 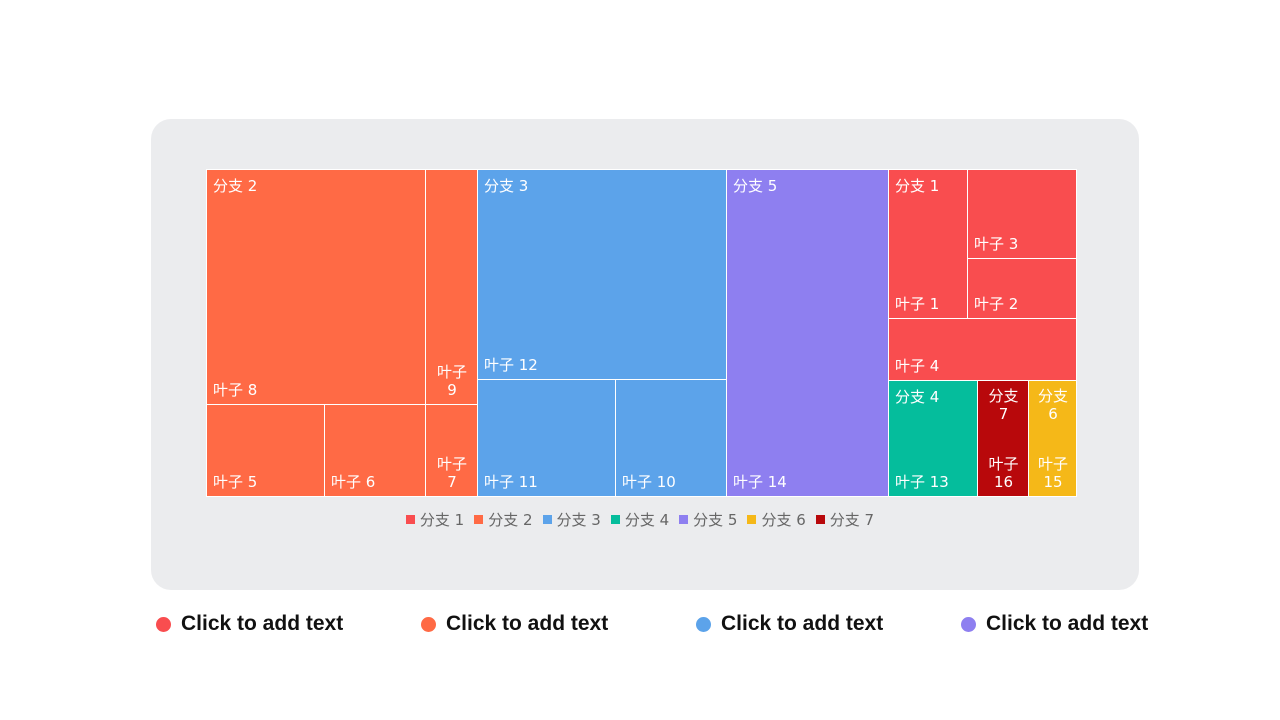 What do you see at coordinates (265, 450) in the screenshot?
I see `treemap-tile: 叶子 5` at bounding box center [265, 450].